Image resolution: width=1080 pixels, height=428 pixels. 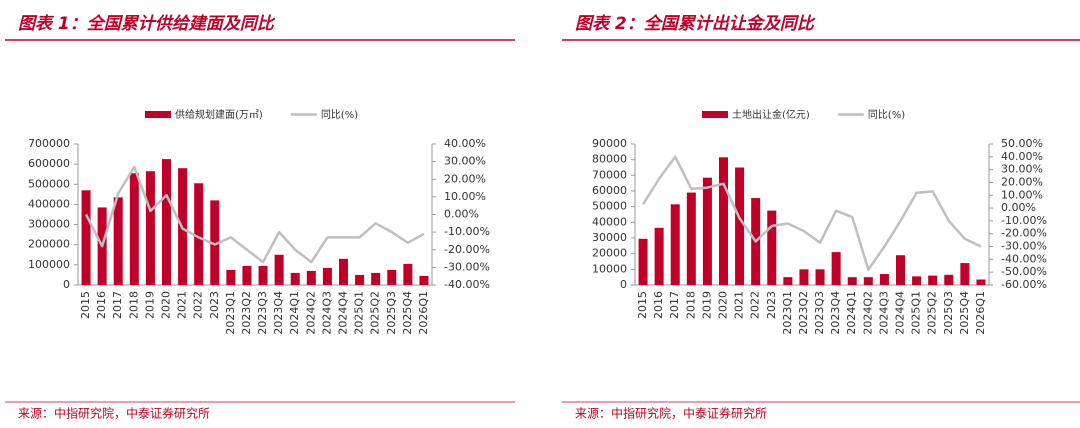 What do you see at coordinates (1022, 143) in the screenshot?
I see `y2-tick-label: 50.00%` at bounding box center [1022, 143].